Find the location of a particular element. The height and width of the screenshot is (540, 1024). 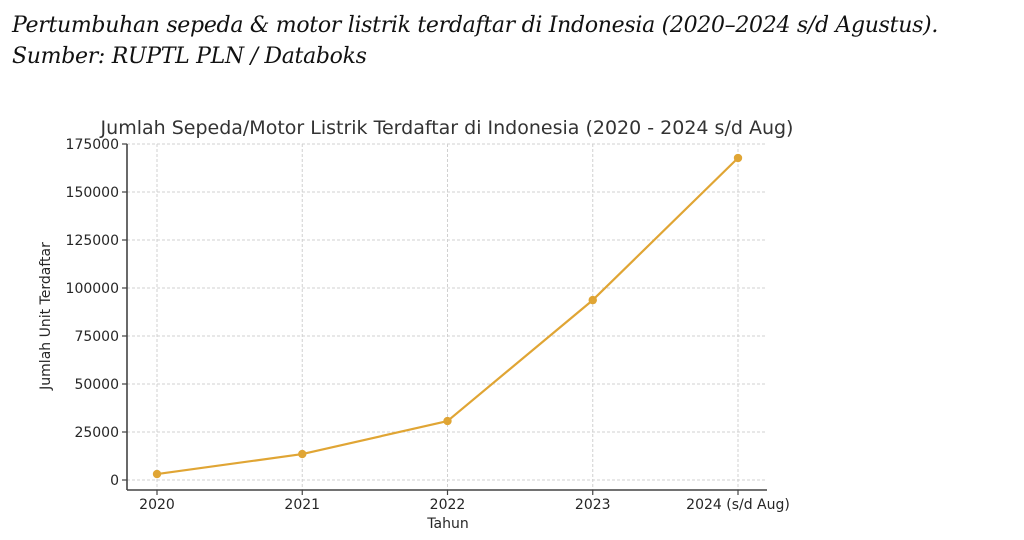

y-tick-label: 50000 is located at coordinates (96, 385).